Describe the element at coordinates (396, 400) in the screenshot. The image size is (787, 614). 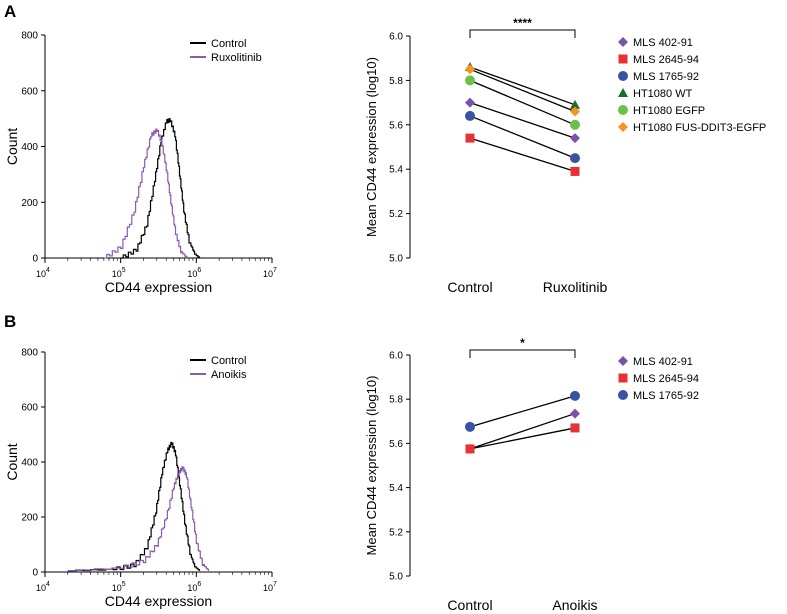
I see `B-scatter-y-tick-label-4: 5.8` at that location.